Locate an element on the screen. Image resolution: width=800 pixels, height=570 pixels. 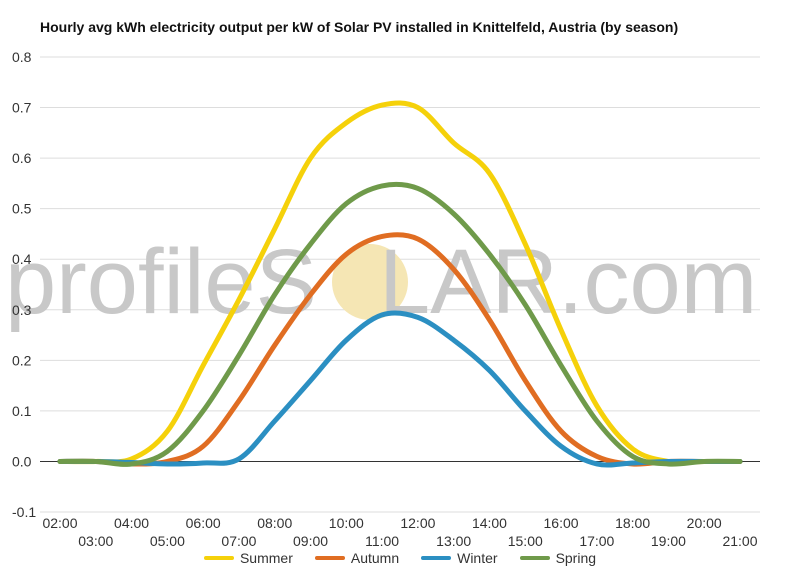
x-tick-label: 15:00 is located at coordinates (525, 541).